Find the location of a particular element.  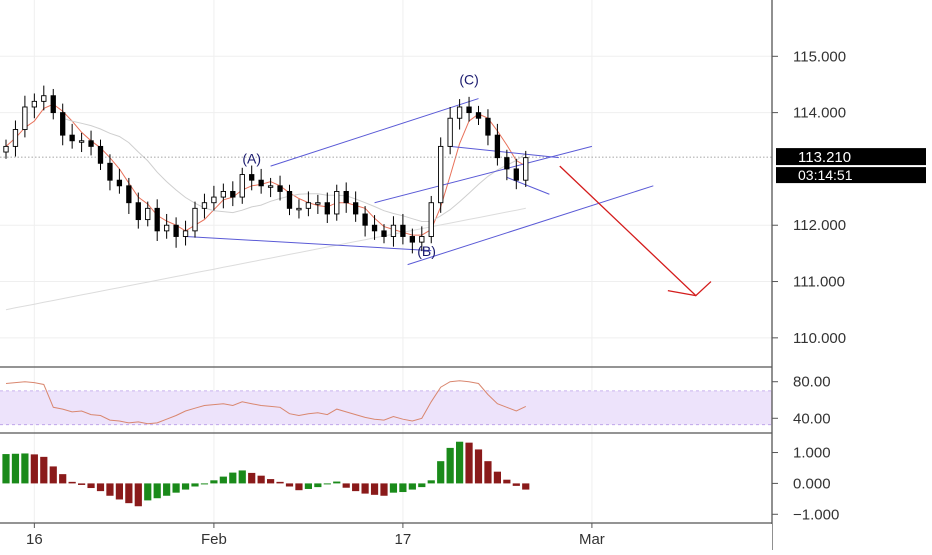

price-label-box is located at coordinates (851, 157).